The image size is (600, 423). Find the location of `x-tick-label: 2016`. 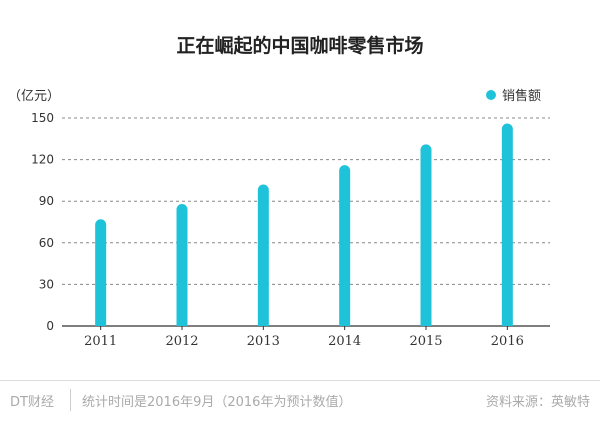

x-tick-label: 2016 is located at coordinates (507, 341).